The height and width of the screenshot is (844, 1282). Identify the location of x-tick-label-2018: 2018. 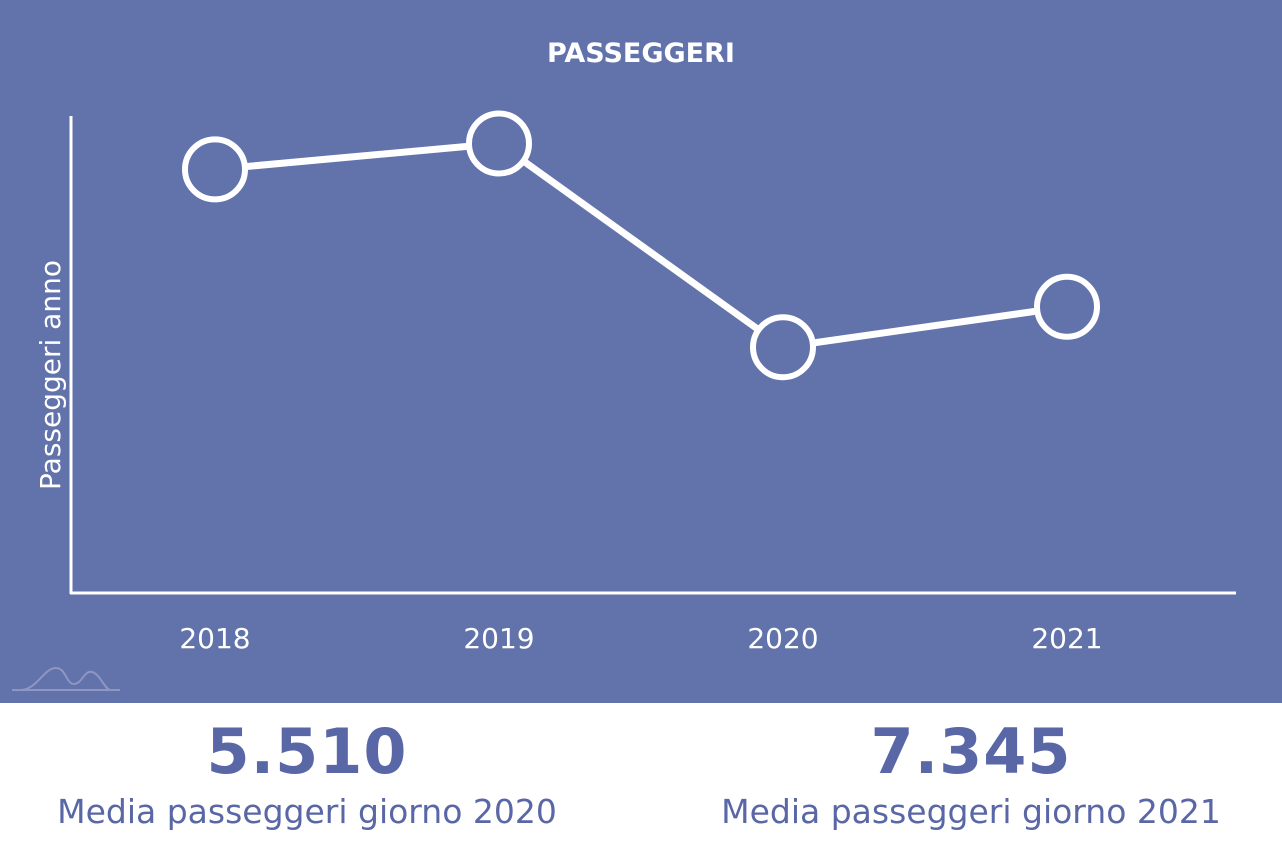
(214, 638).